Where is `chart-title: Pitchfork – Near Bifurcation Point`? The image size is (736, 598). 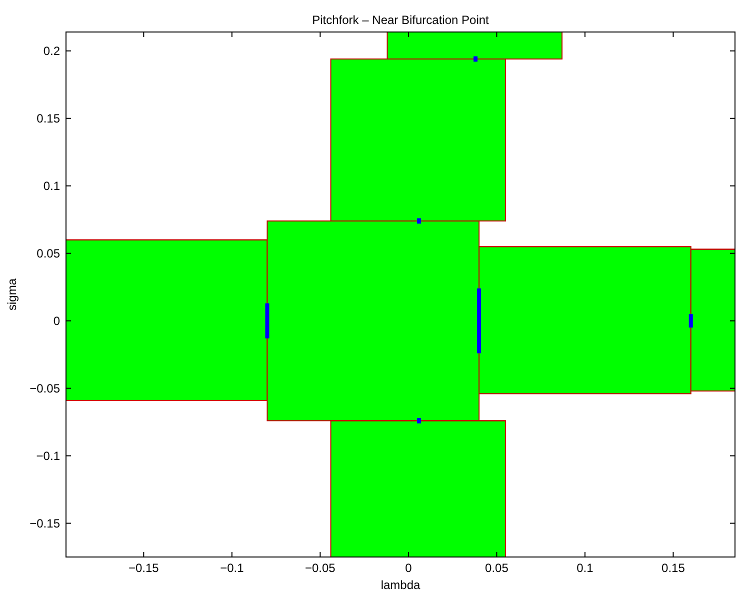 chart-title: Pitchfork – Near Bifurcation Point is located at coordinates (401, 20).